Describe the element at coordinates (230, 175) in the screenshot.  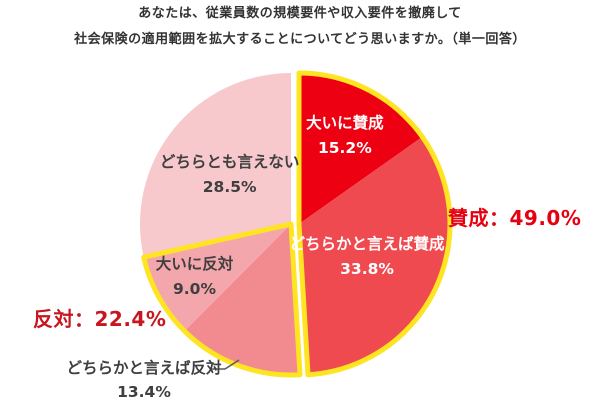
I see `slice-label-5: どちらとも言えない 28.5%` at that location.